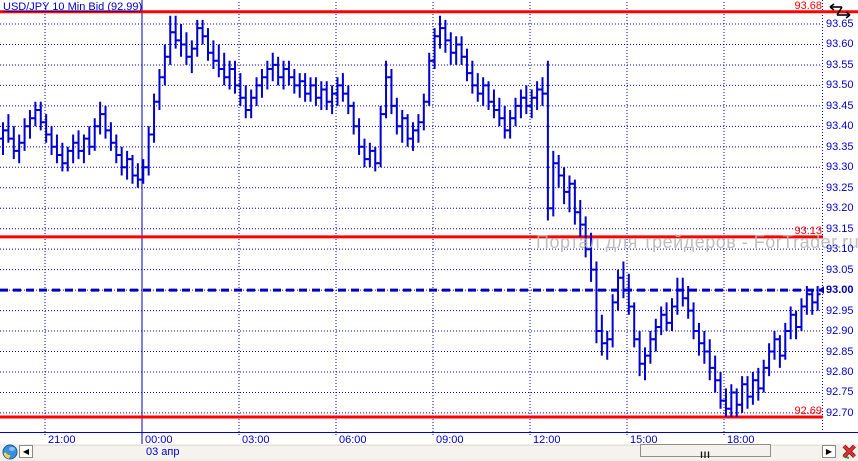 The height and width of the screenshot is (461, 858). I want to click on price-axis-label: 93.40, so click(840, 126).